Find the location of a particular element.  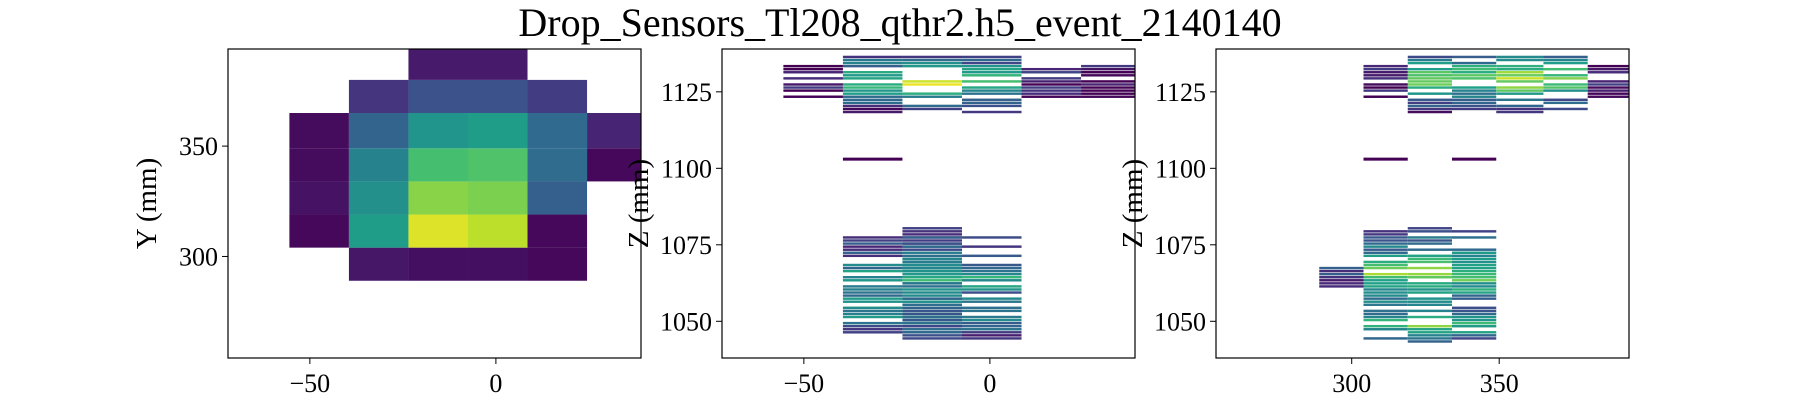

xy-ytick-label: 300 is located at coordinates (198, 256).